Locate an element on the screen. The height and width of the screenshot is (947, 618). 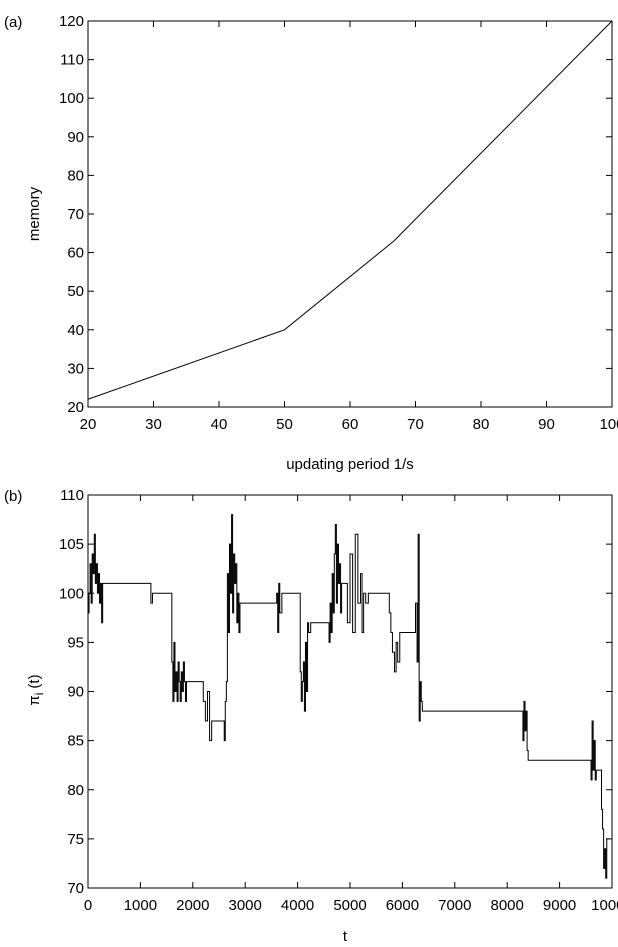
x-tick-label: 7000 is located at coordinates (454, 905).